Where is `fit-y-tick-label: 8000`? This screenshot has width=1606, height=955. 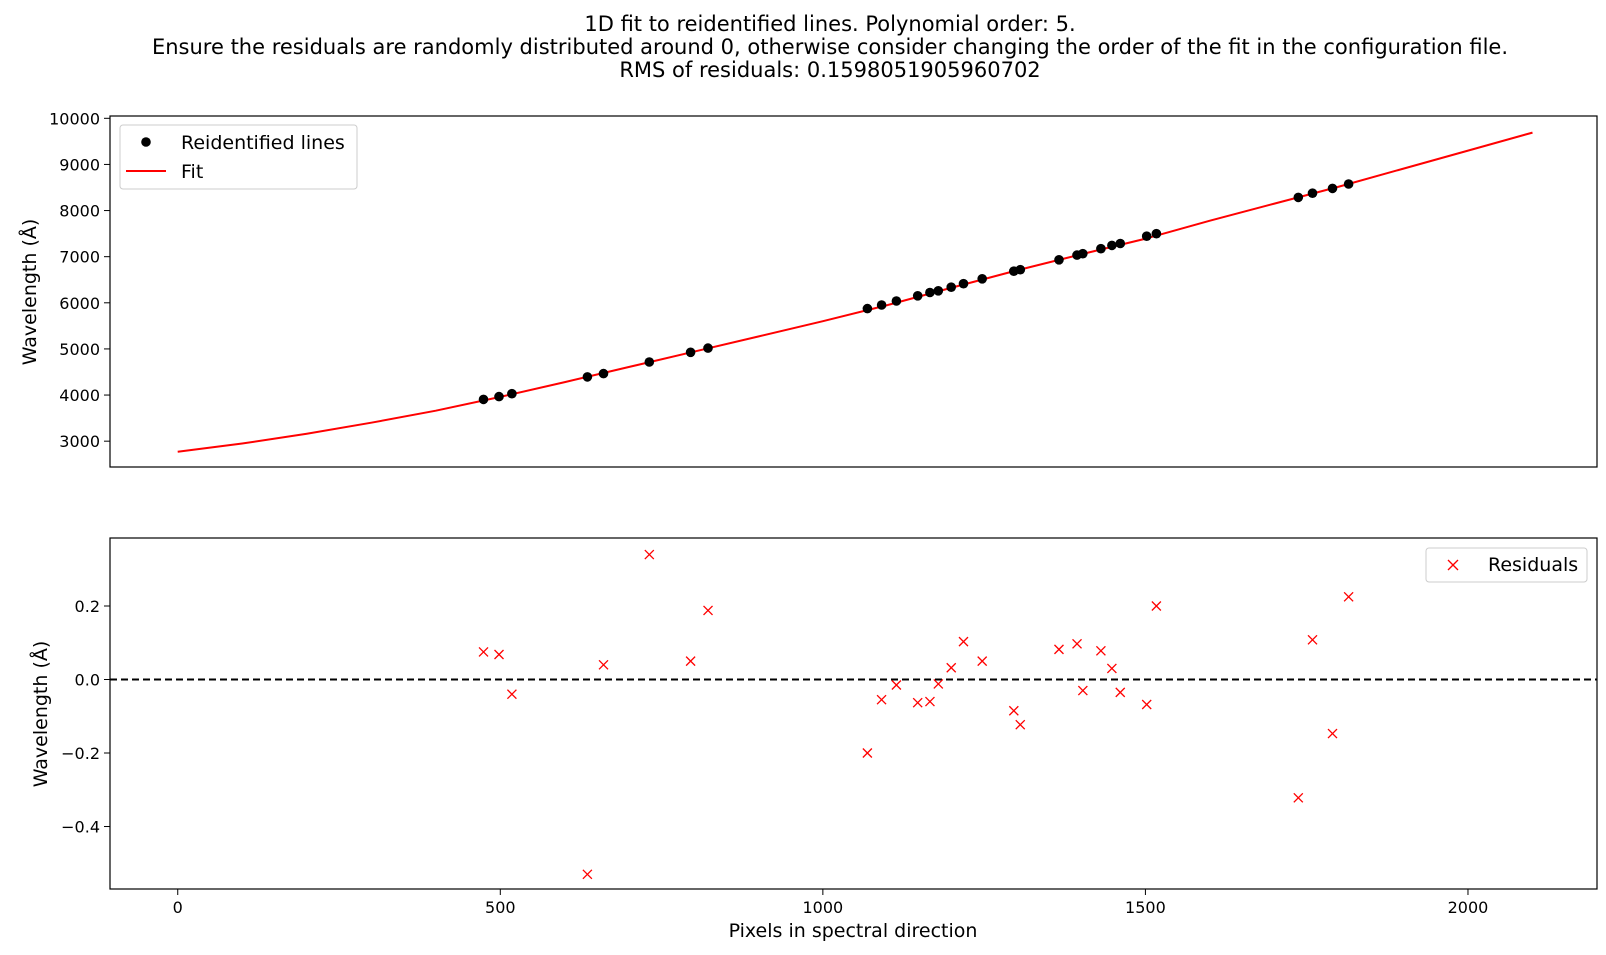 fit-y-tick-label: 8000 is located at coordinates (79, 211).